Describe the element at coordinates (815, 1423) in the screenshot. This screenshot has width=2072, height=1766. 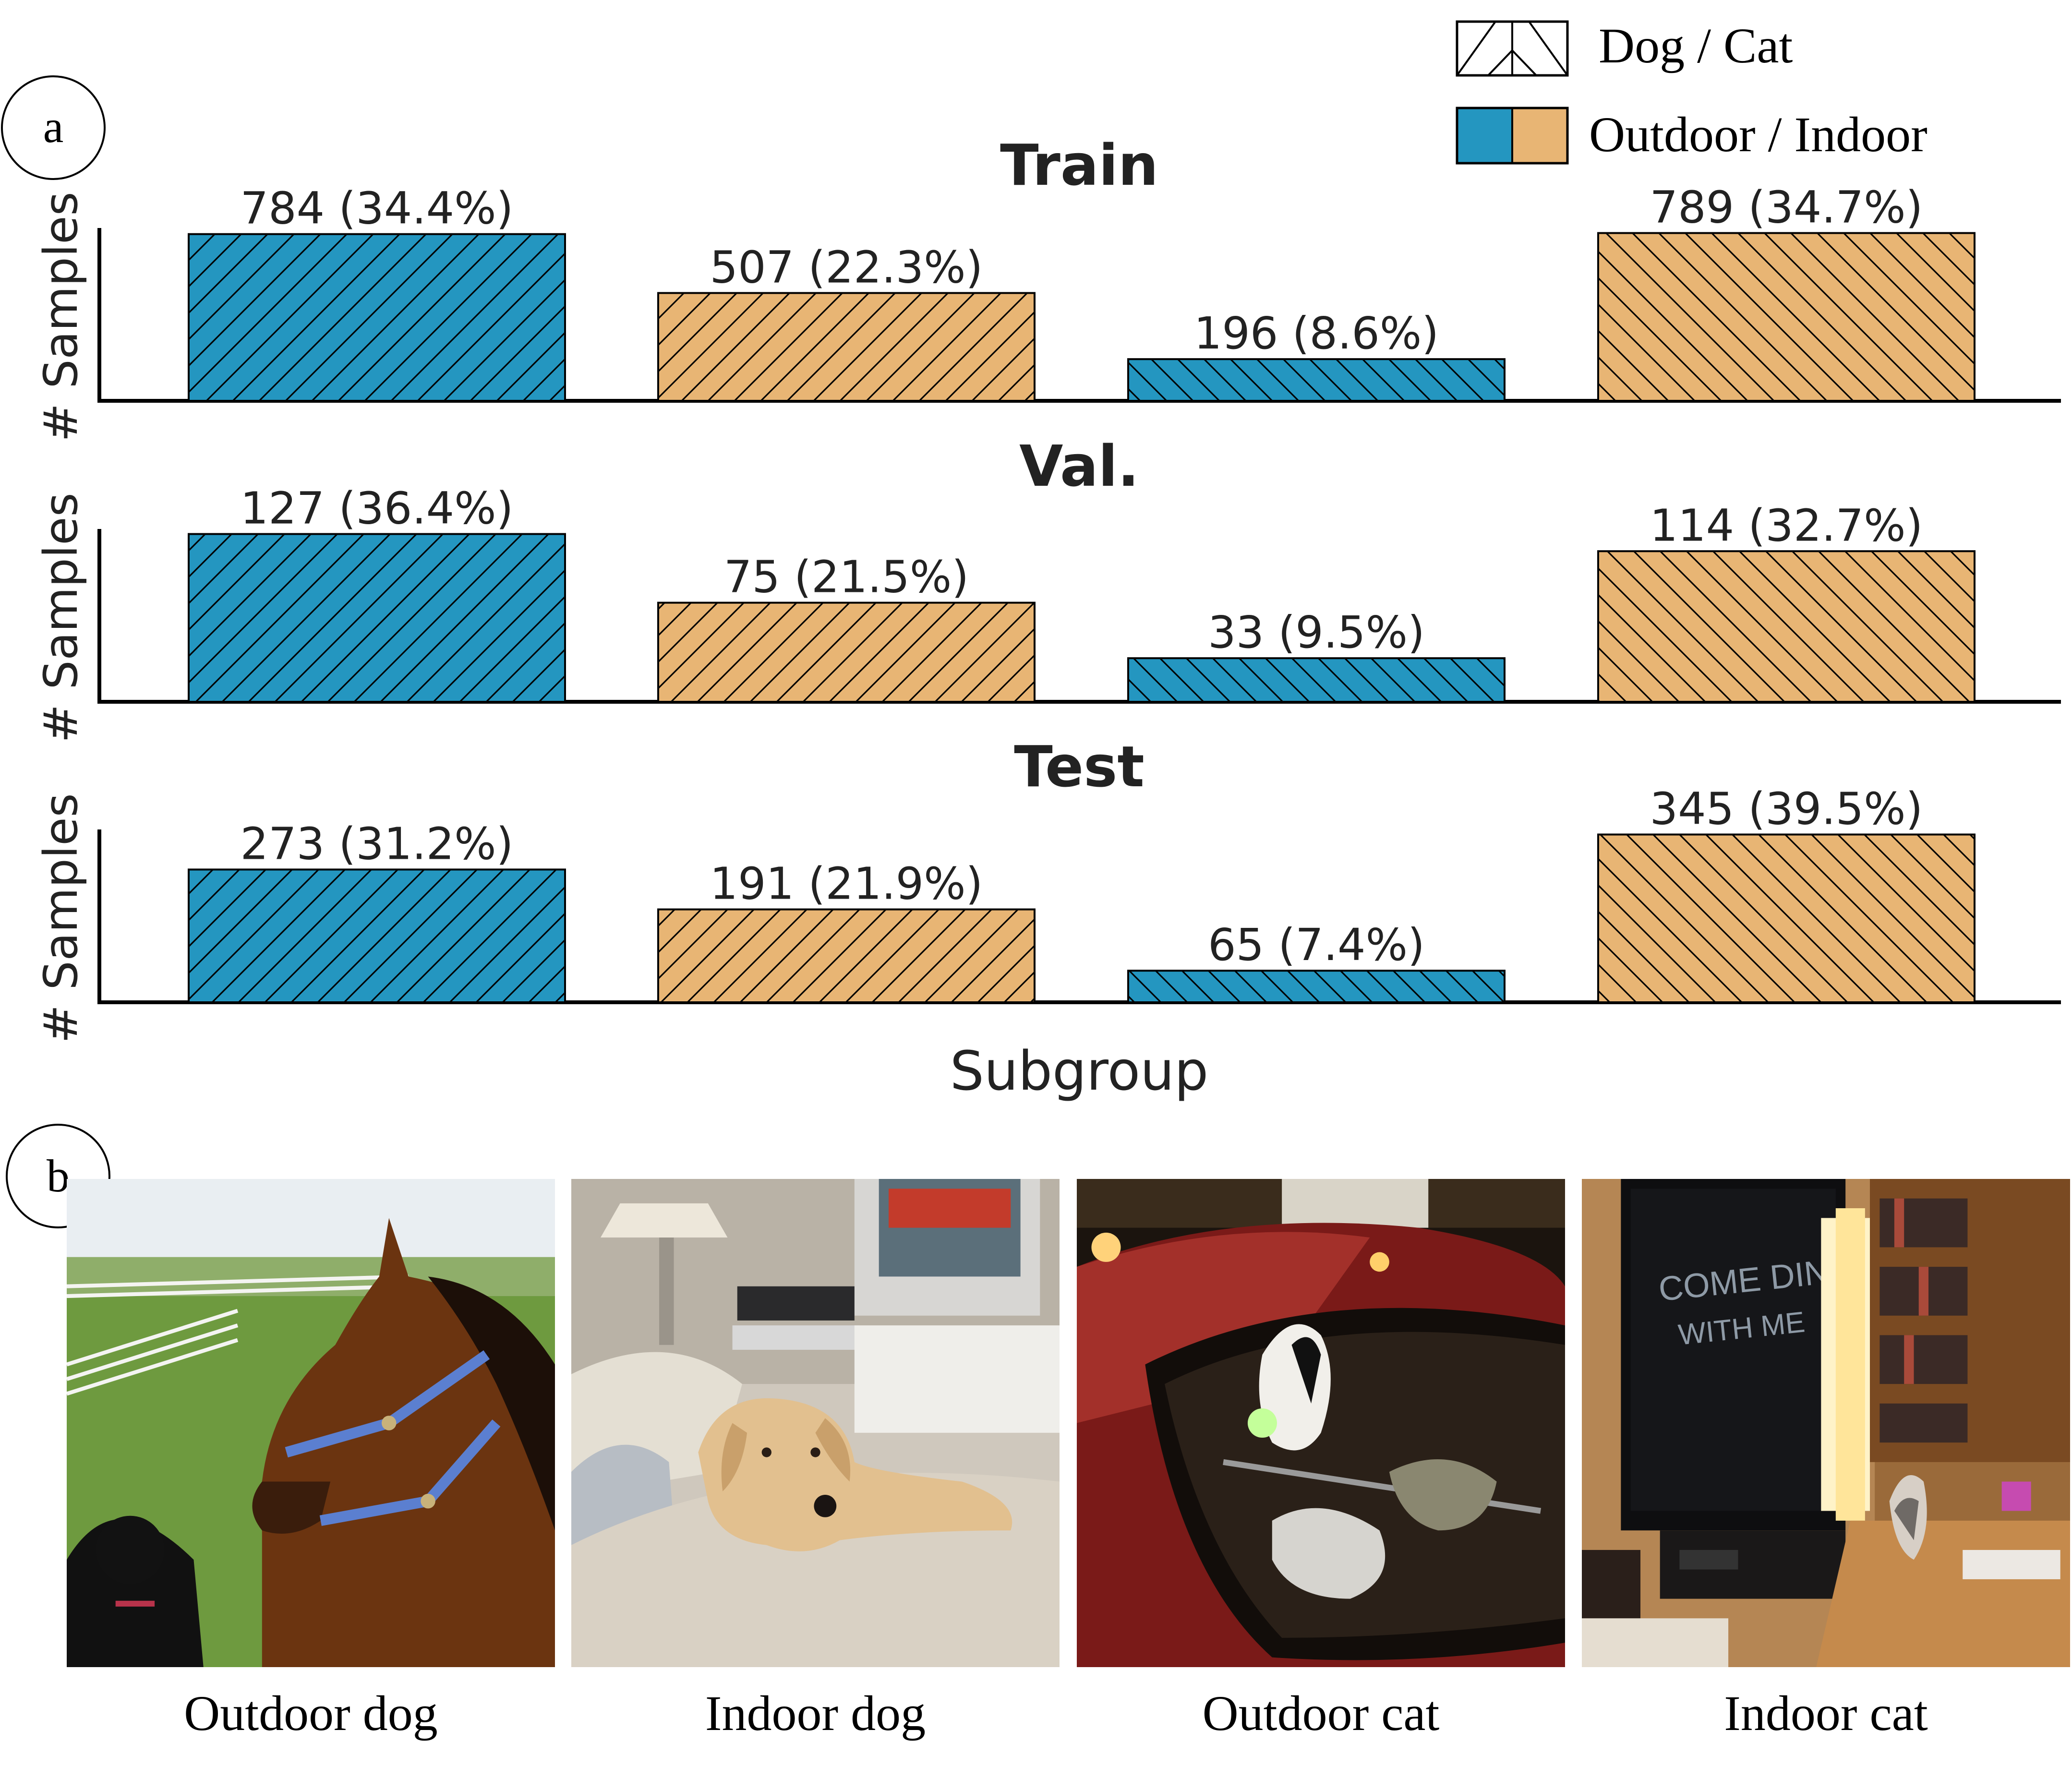
I see `photo-indoor-dog` at that location.